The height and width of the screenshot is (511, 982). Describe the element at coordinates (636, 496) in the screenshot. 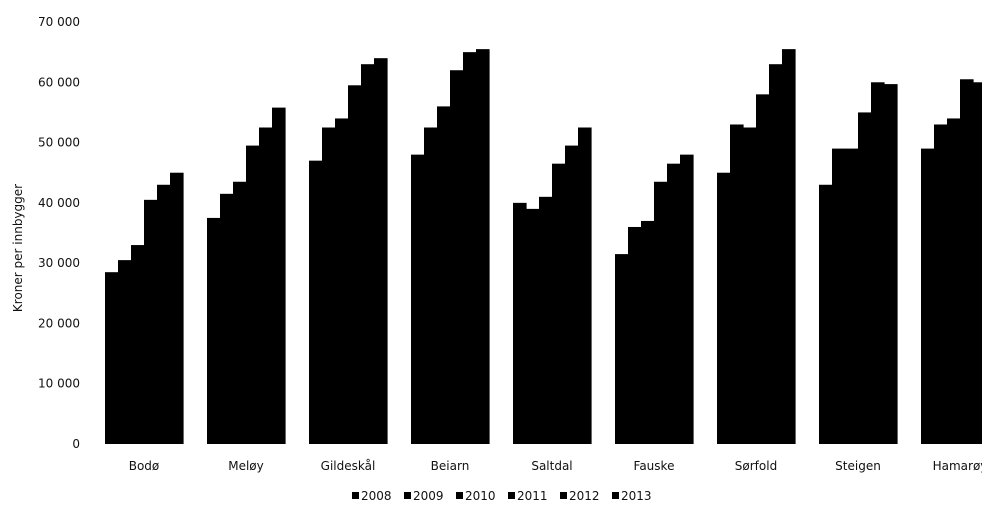

I see `legend-label: 2013` at that location.